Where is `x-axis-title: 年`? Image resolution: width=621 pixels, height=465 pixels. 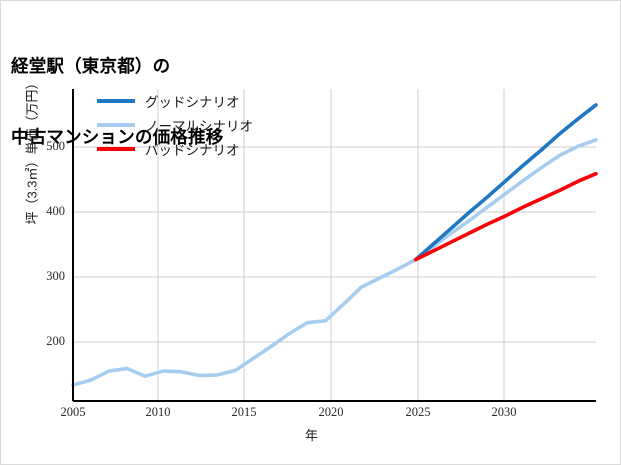
x-axis-title: 年 is located at coordinates (311, 435).